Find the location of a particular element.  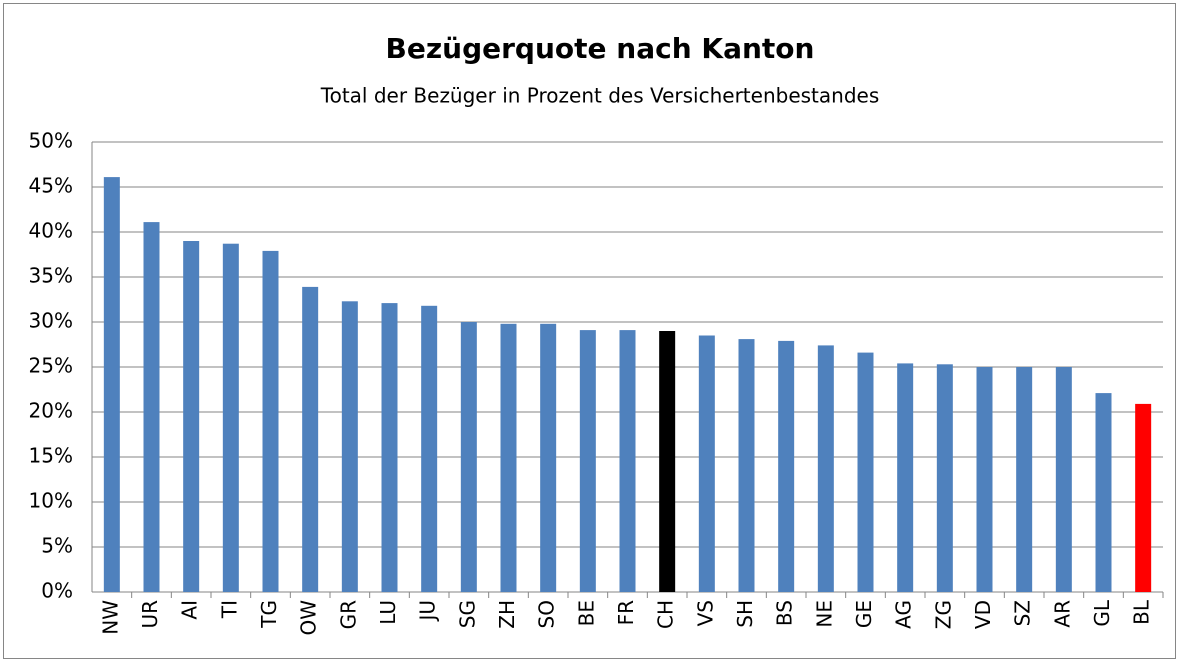

x-tick-label: OW is located at coordinates (309, 618).